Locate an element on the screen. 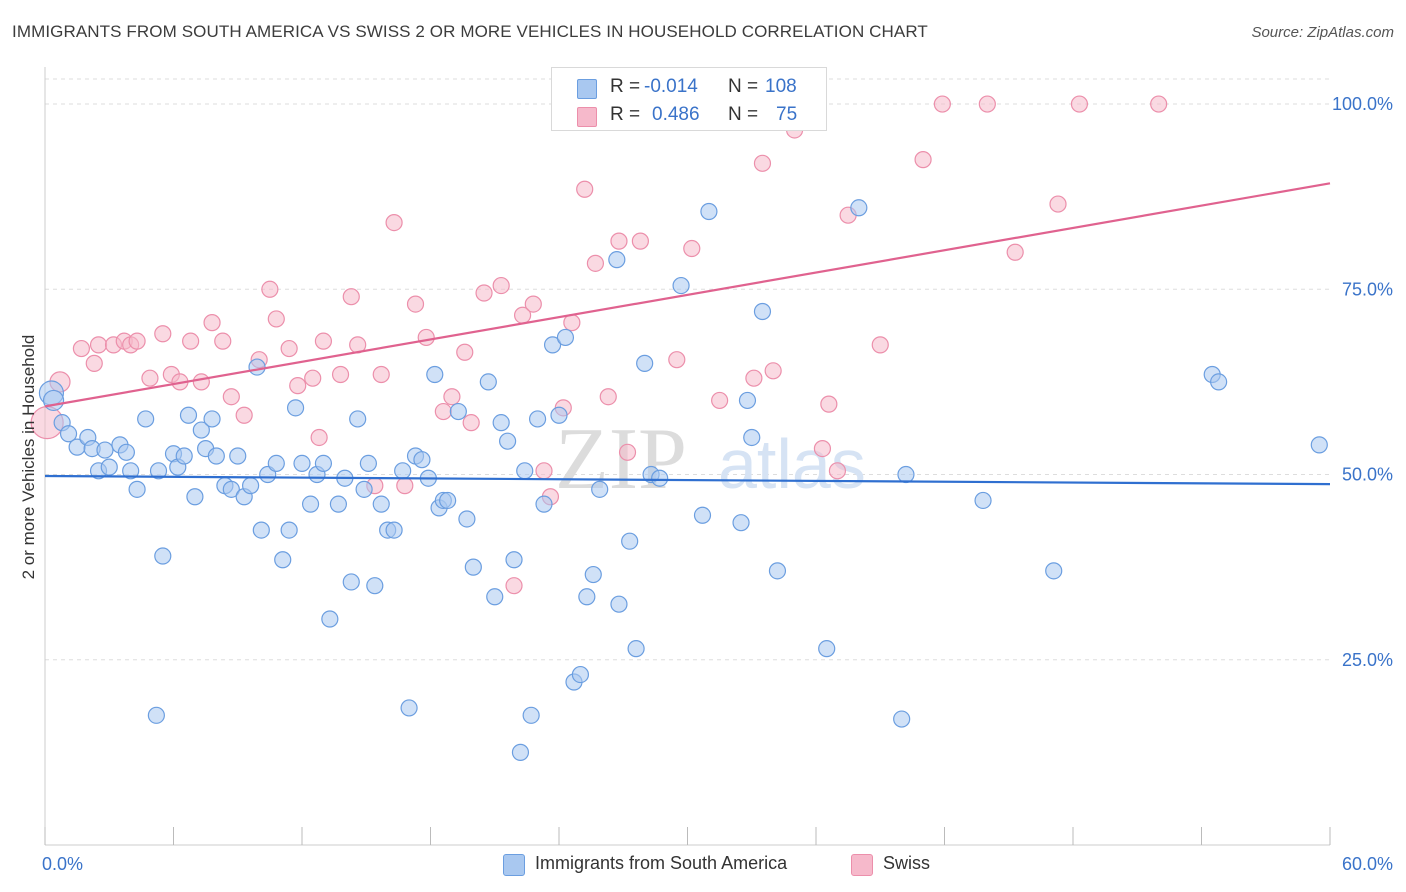 This screenshot has width=1406, height=892. n-value-immigrants: 108 is located at coordinates (781, 86).